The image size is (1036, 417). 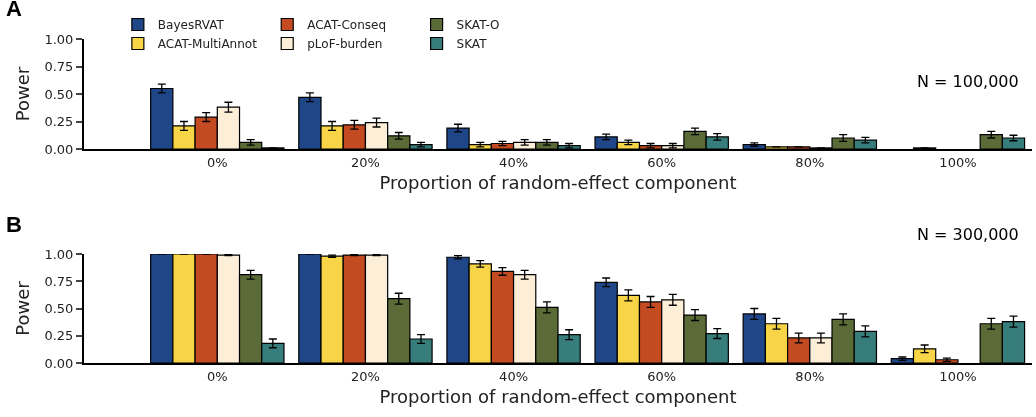 I want to click on legend-label: SKAT-O, so click(x=478, y=25).